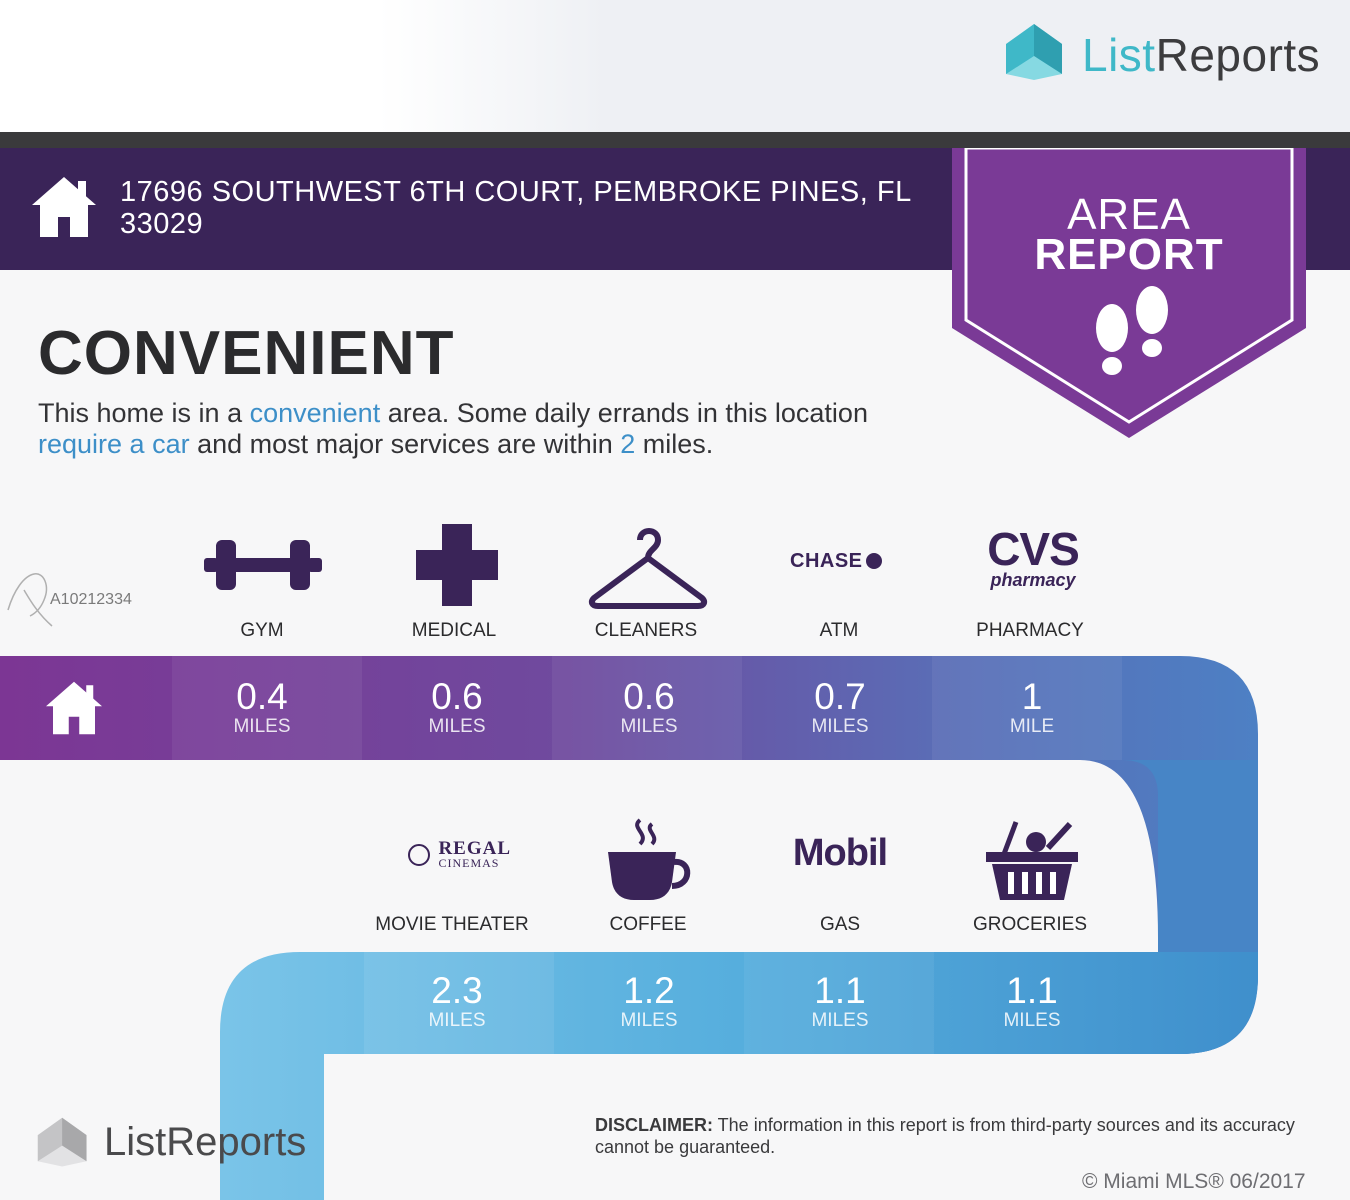 Image resolution: width=1350 pixels, height=1200 pixels. I want to click on divider, so click(675, 140).